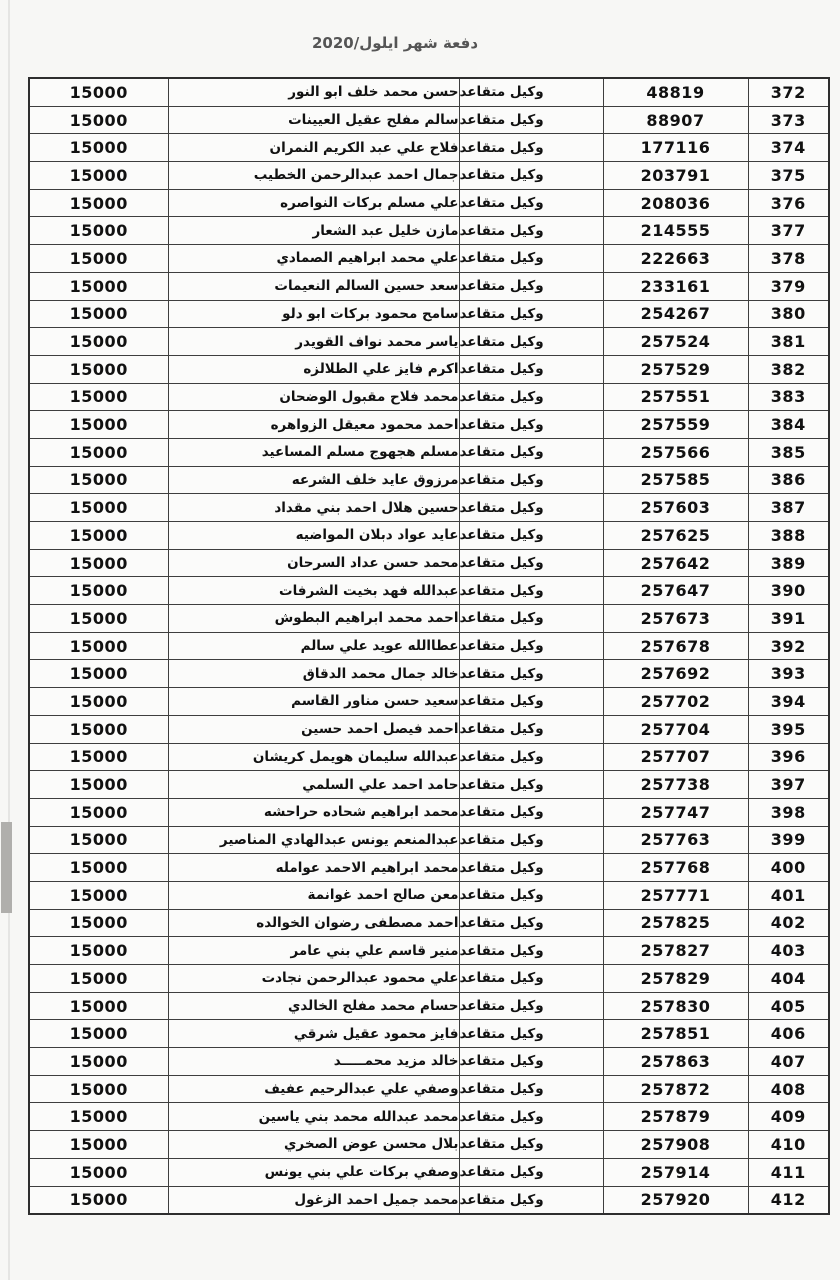 This screenshot has width=840, height=1280. Describe the element at coordinates (313, 729) in the screenshot. I see `cell-name: احمد فيصل احمد حسين` at that location.